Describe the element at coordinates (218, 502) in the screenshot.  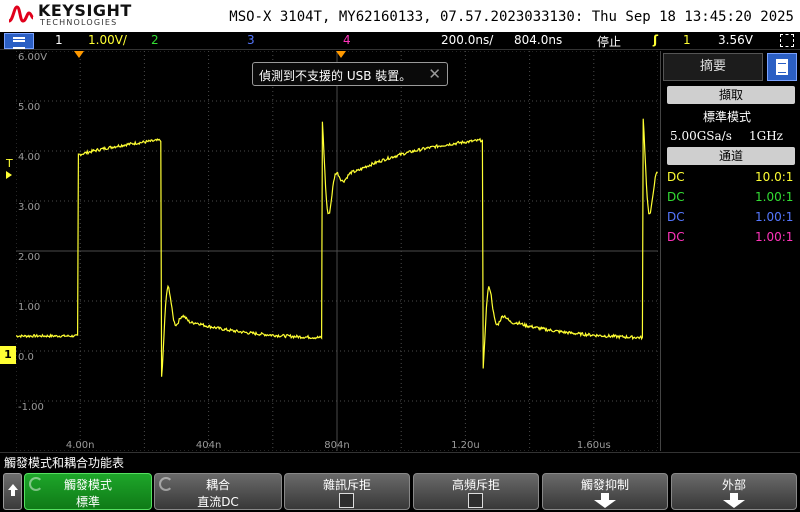
I see `softkey-value: 直流DC` at that location.